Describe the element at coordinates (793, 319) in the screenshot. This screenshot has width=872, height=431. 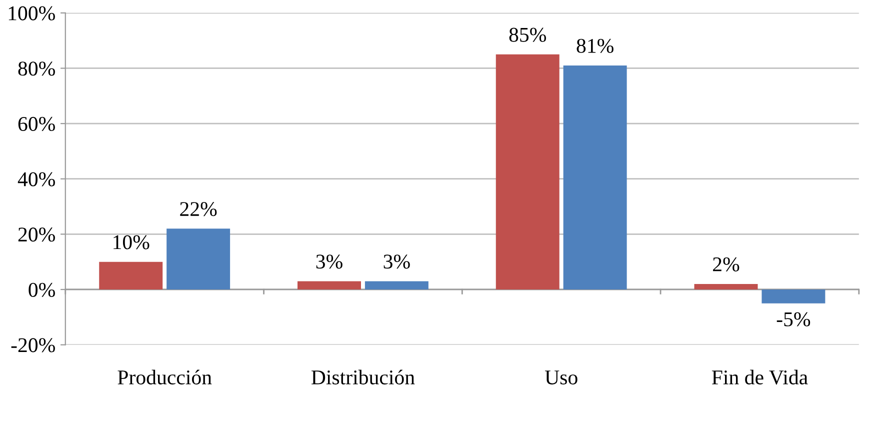
I see `data-label: -5%` at that location.